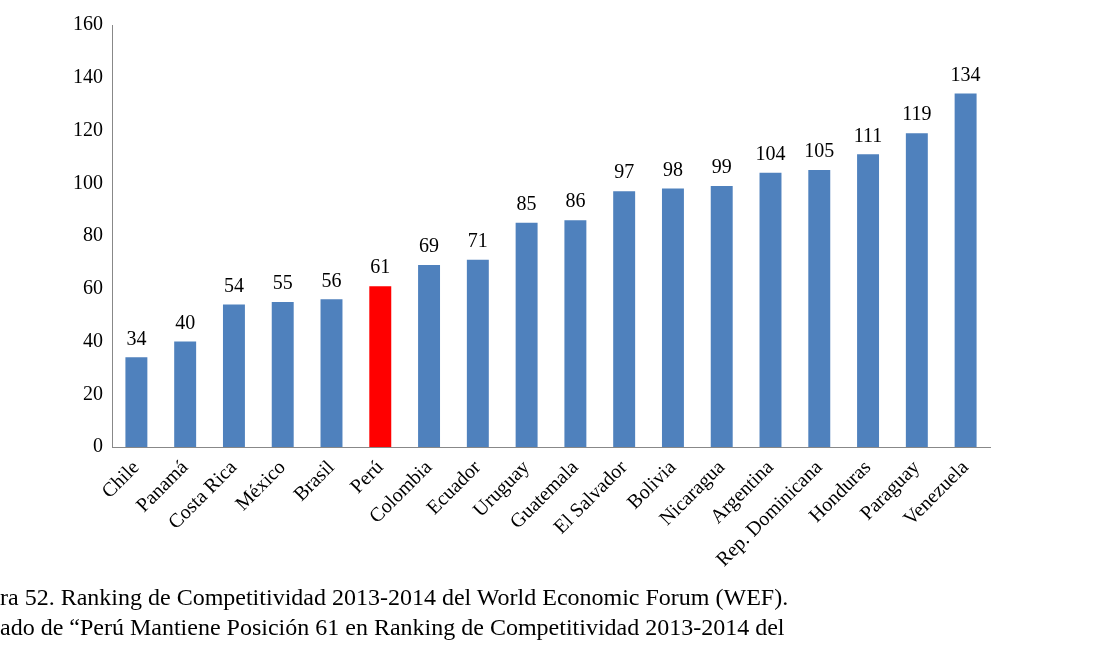 The width and height of the screenshot is (1097, 659). I want to click on data-label: 97, so click(624, 171).